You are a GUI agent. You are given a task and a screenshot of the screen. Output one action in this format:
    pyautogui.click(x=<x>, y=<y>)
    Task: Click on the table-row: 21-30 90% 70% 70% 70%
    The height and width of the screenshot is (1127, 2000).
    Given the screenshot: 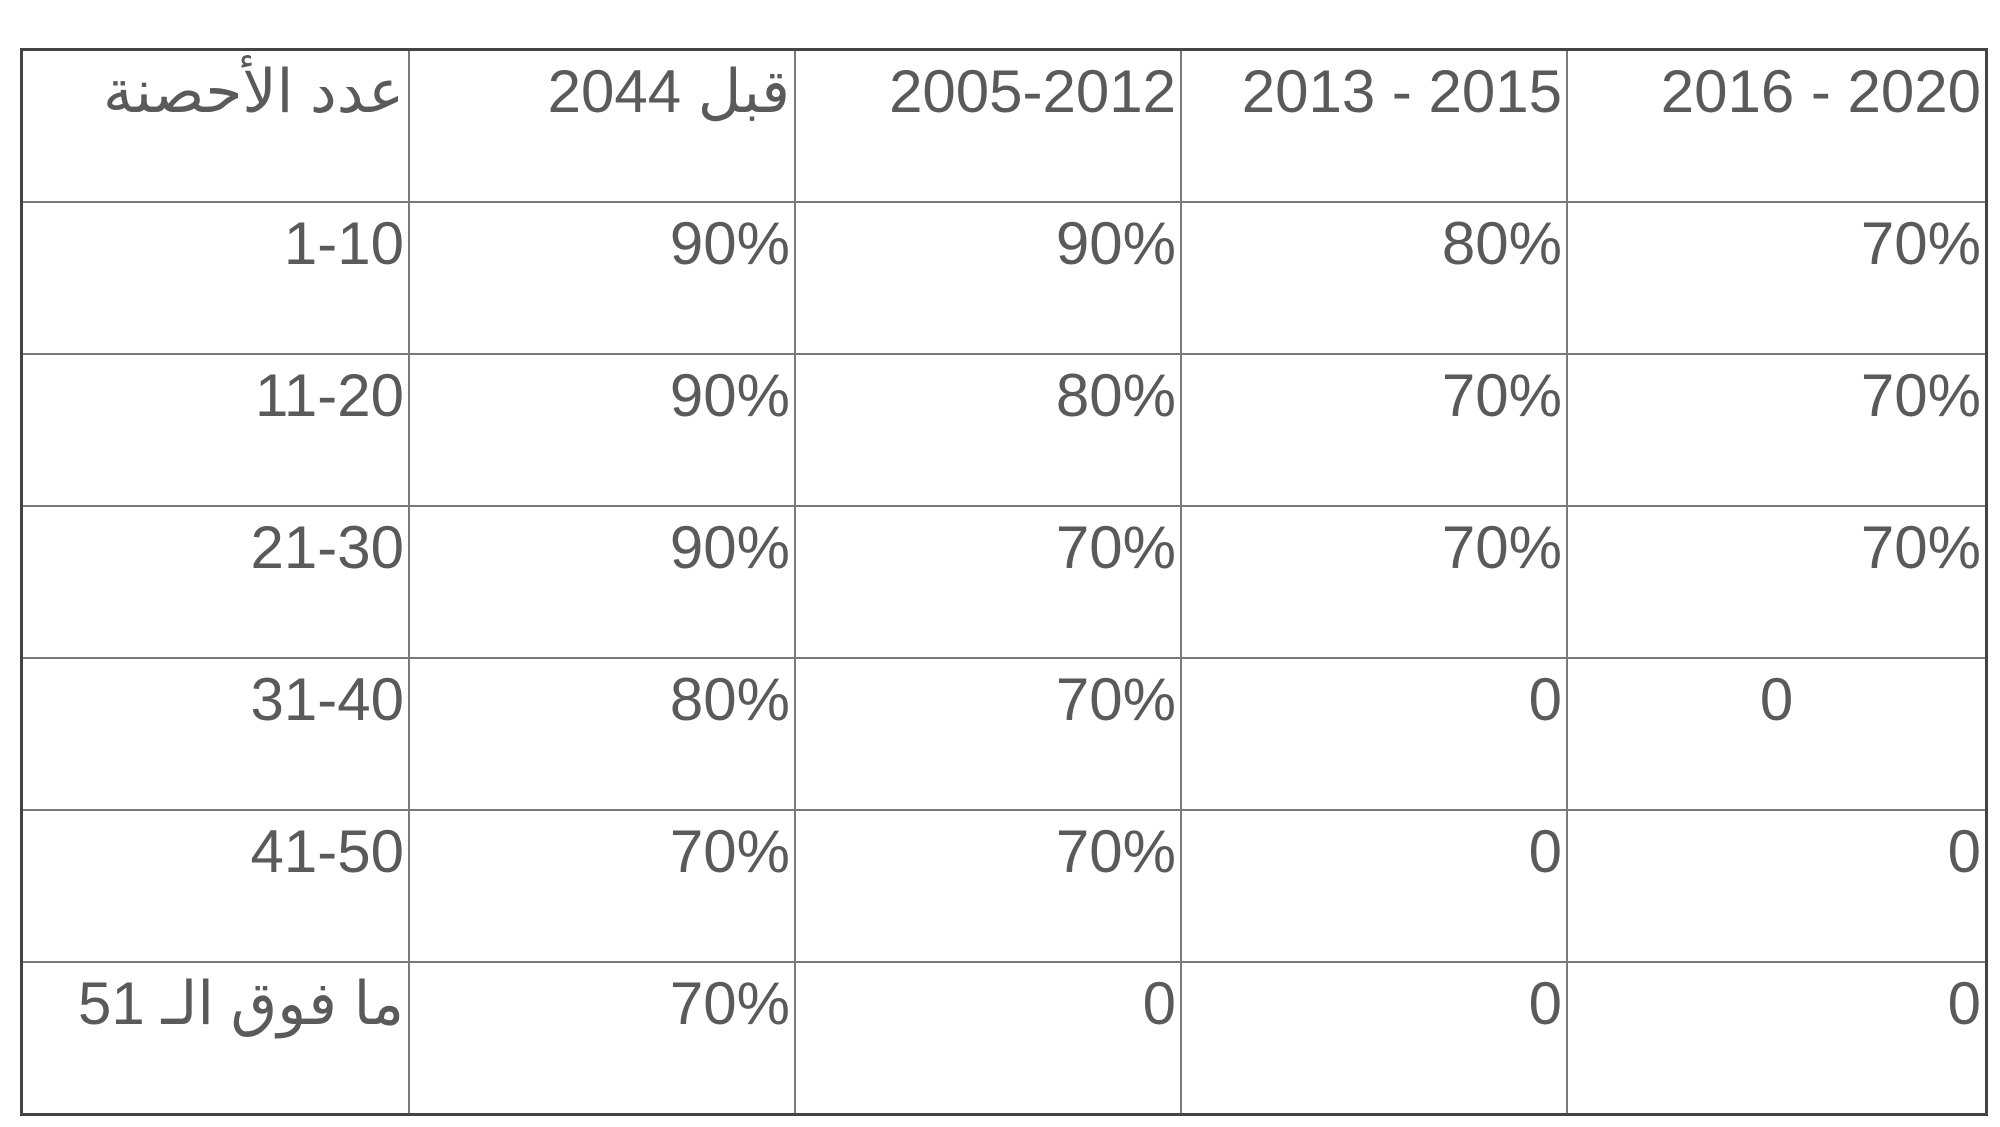 What is the action you would take?
    pyautogui.click(x=1004, y=582)
    